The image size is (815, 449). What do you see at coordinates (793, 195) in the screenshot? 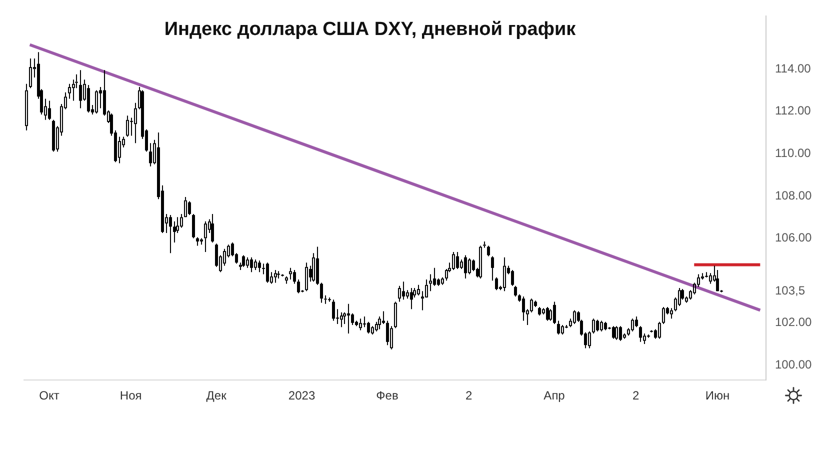
I see `y-tick-label: 108.00` at bounding box center [793, 195].